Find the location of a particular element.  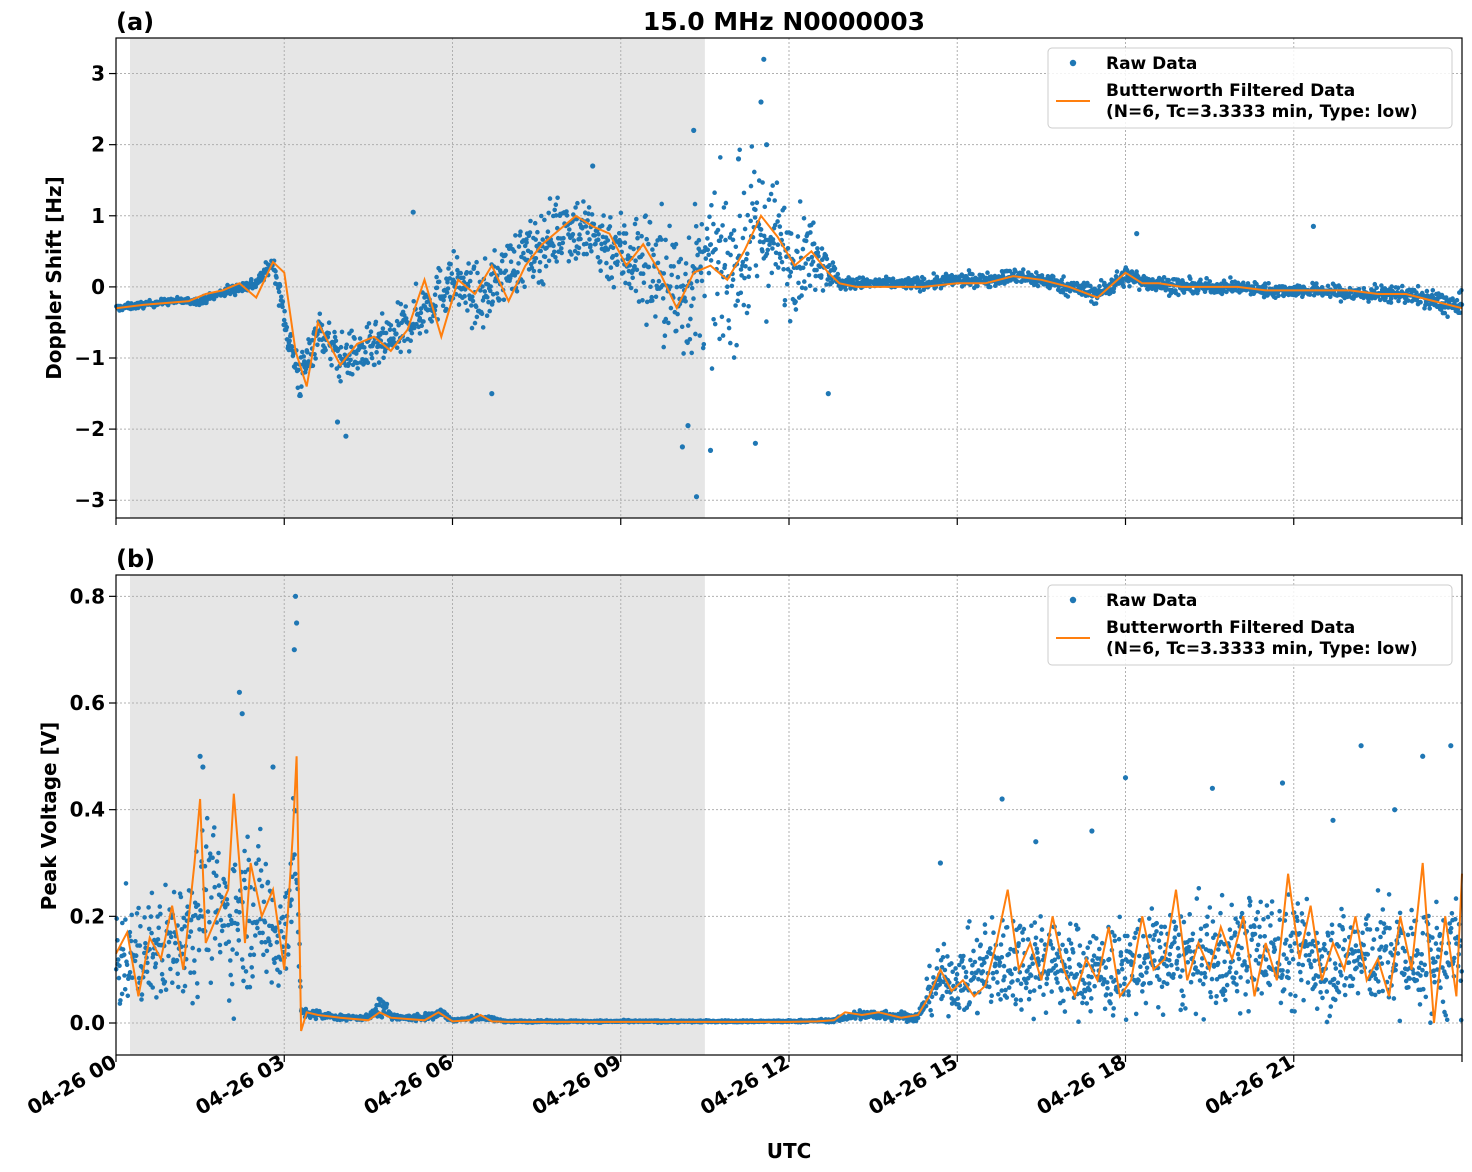

panel-b-legend-box is located at coordinates (1250, 625).